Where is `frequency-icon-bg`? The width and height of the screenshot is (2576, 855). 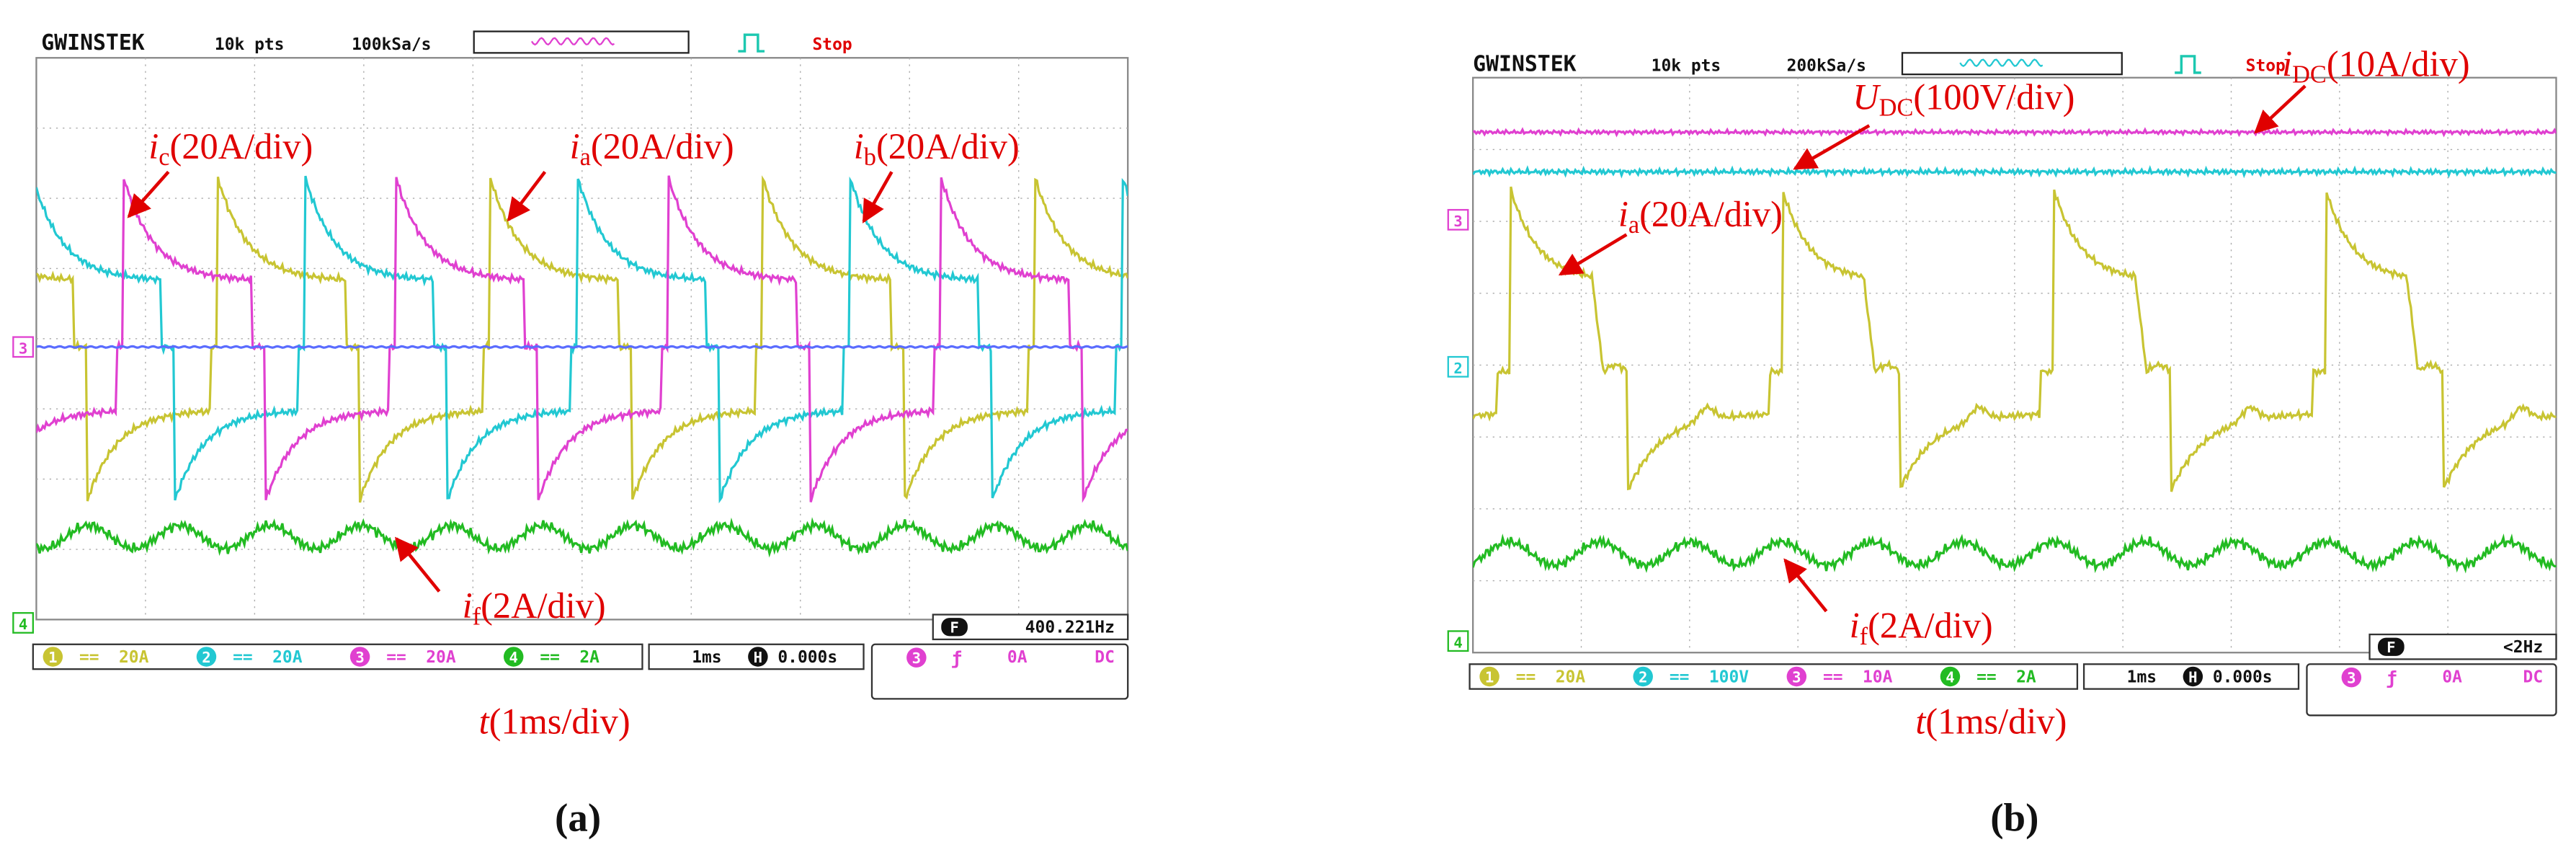
frequency-icon-bg is located at coordinates (954, 627).